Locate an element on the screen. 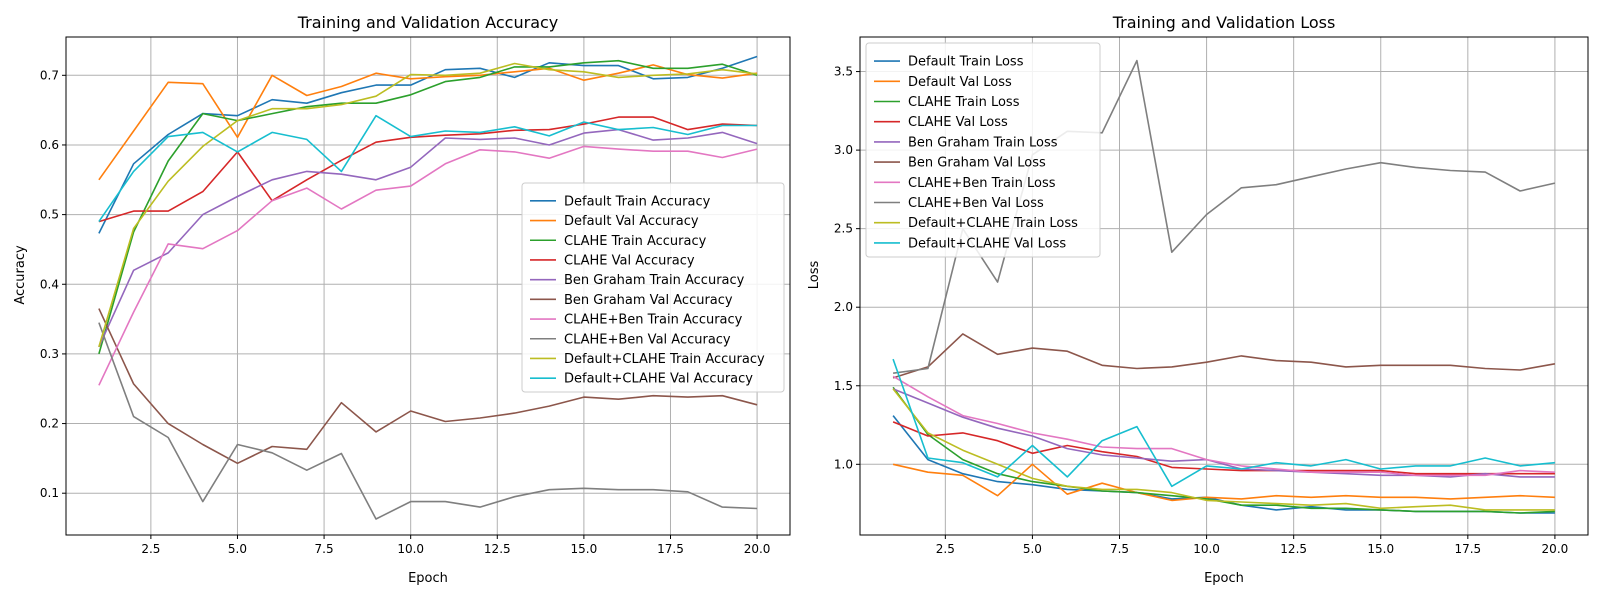  series-line-ben-graham-val-loss is located at coordinates (1224, 356).